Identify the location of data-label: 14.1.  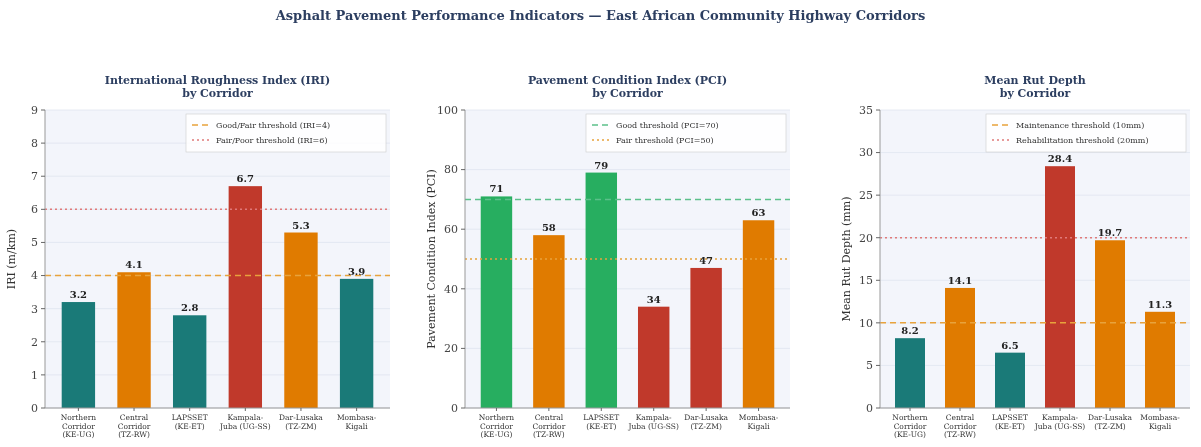
(960, 280).